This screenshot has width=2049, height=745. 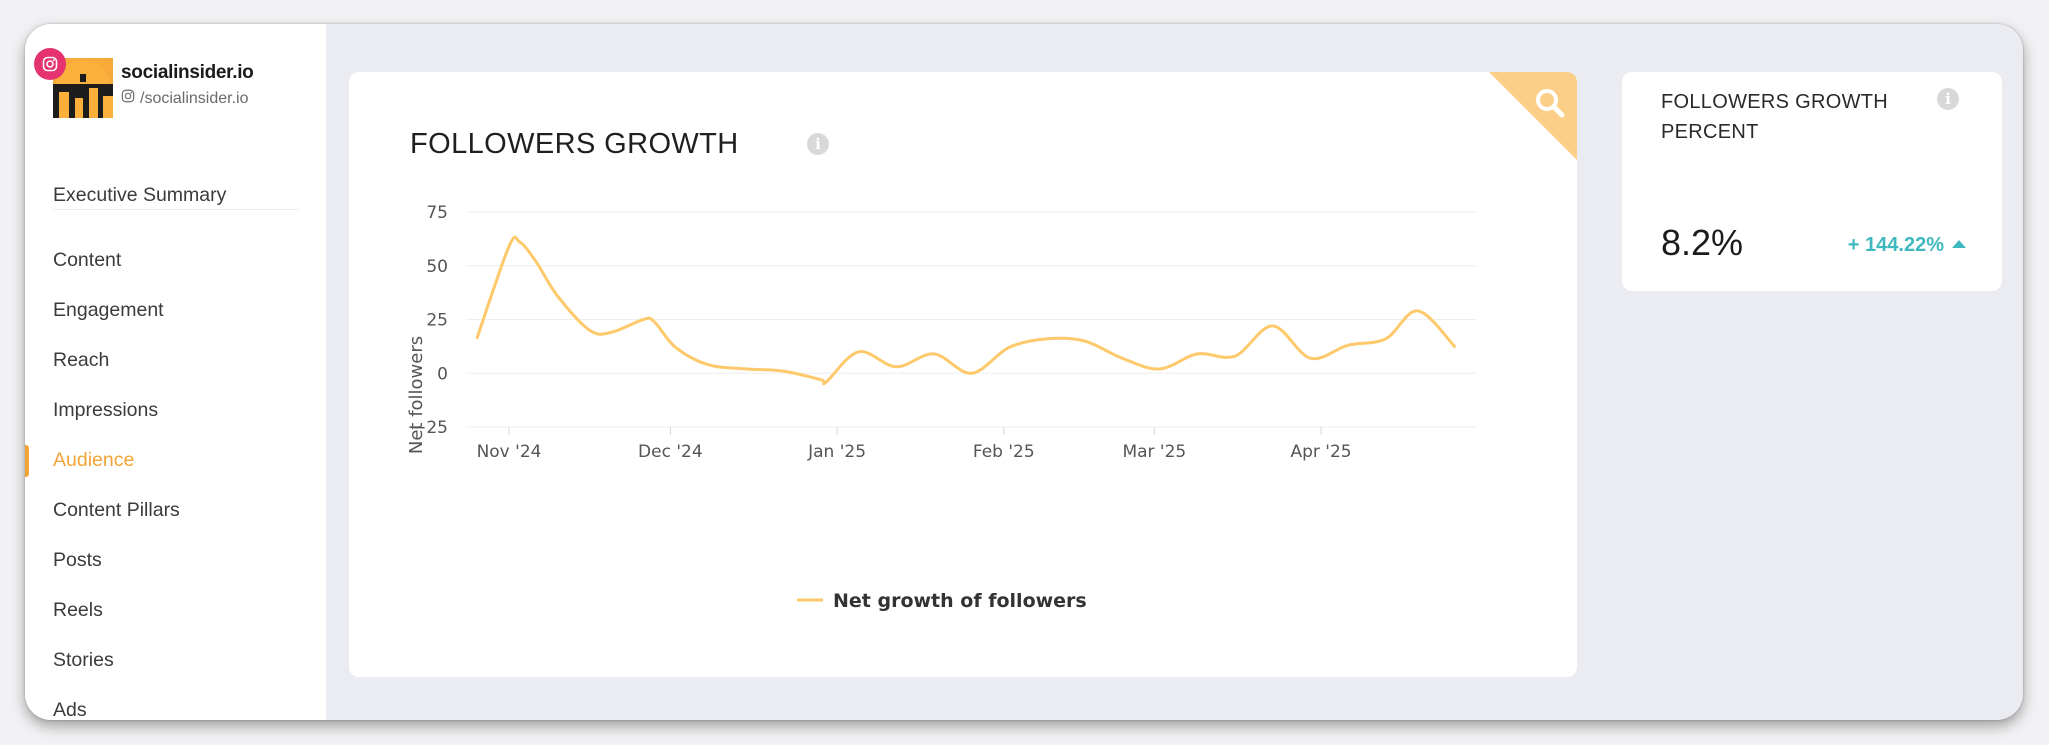 I want to click on account-name: socialinsider.io, so click(x=187, y=72).